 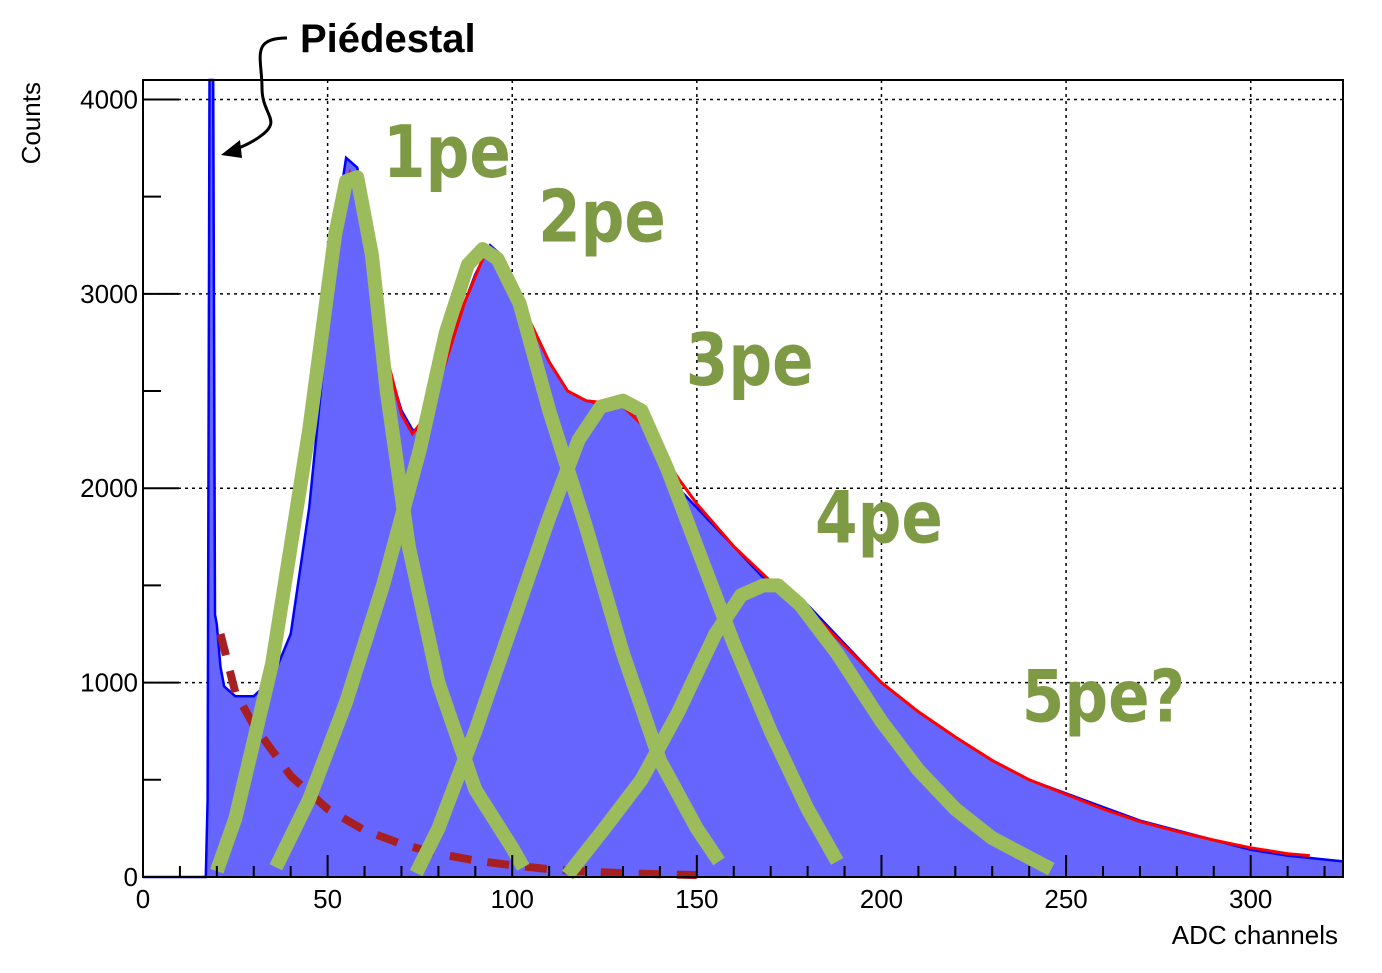 What do you see at coordinates (257, 95) in the screenshot?
I see `pedestal-arrow` at bounding box center [257, 95].